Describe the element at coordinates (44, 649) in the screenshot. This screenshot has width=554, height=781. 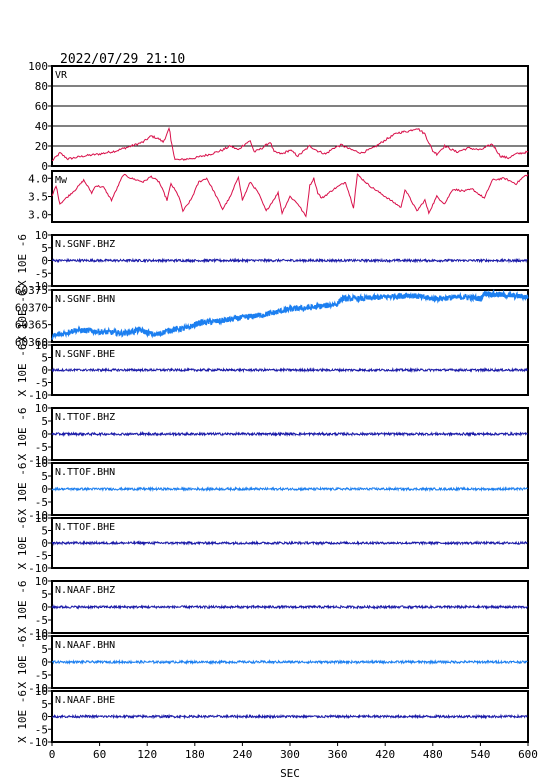
I see `panel-n-naaf-bhn-ytick-label: 5` at that location.